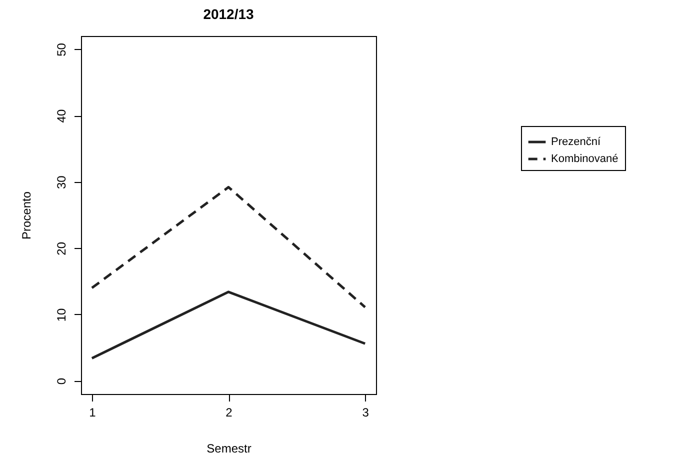  What do you see at coordinates (61, 249) in the screenshot?
I see `y-tick-label: 20` at bounding box center [61, 249].